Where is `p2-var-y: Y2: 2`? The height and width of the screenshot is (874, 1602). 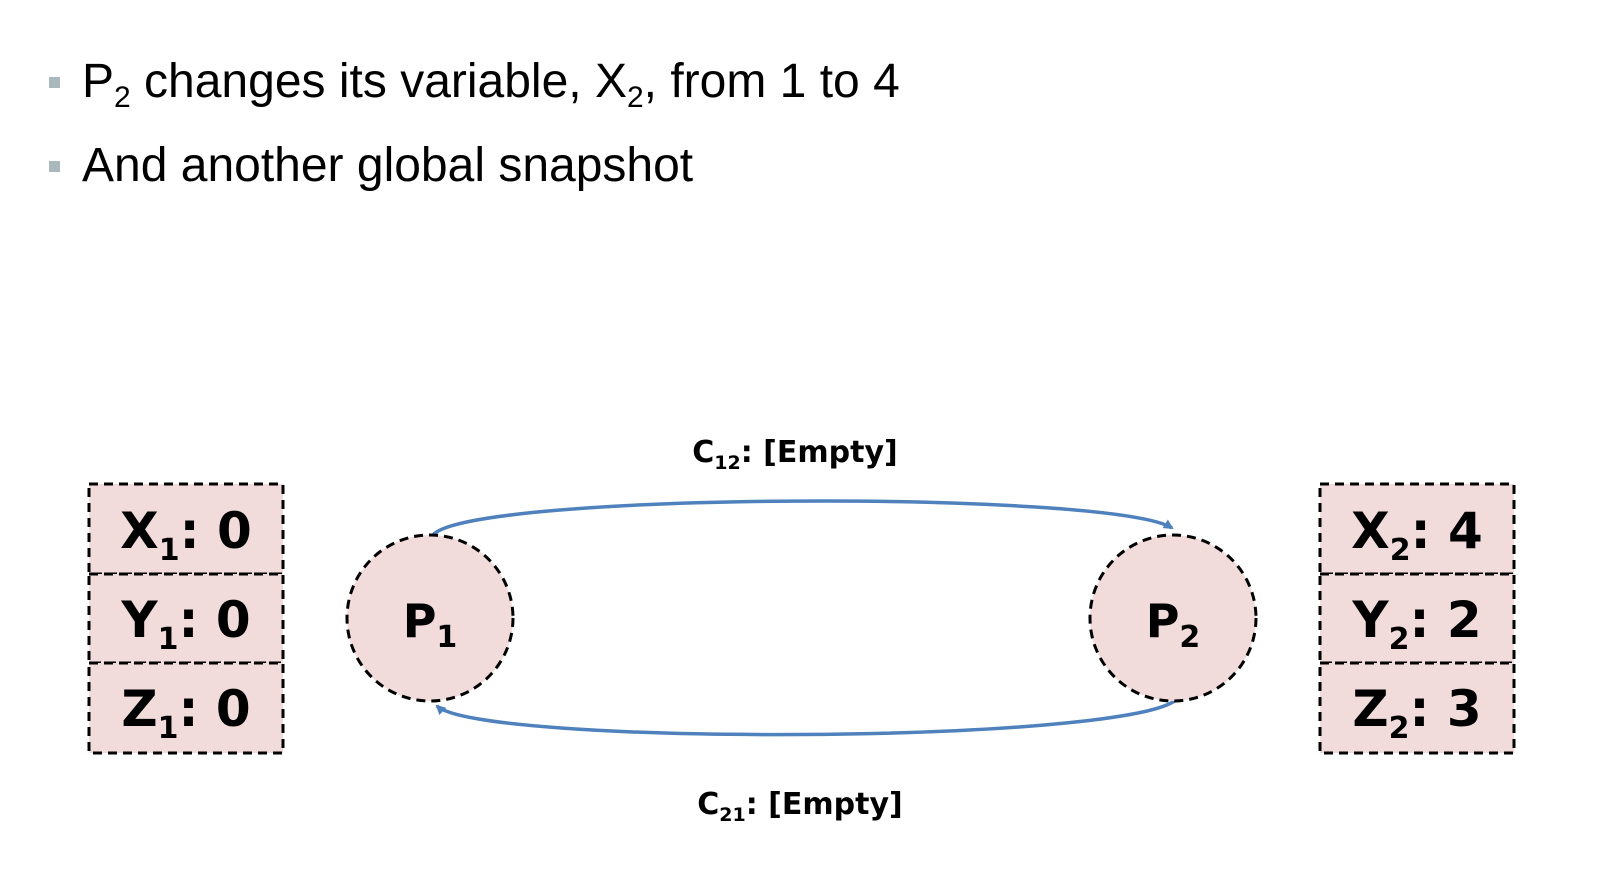
p2-var-y: Y2: 2 is located at coordinates (1416, 624).